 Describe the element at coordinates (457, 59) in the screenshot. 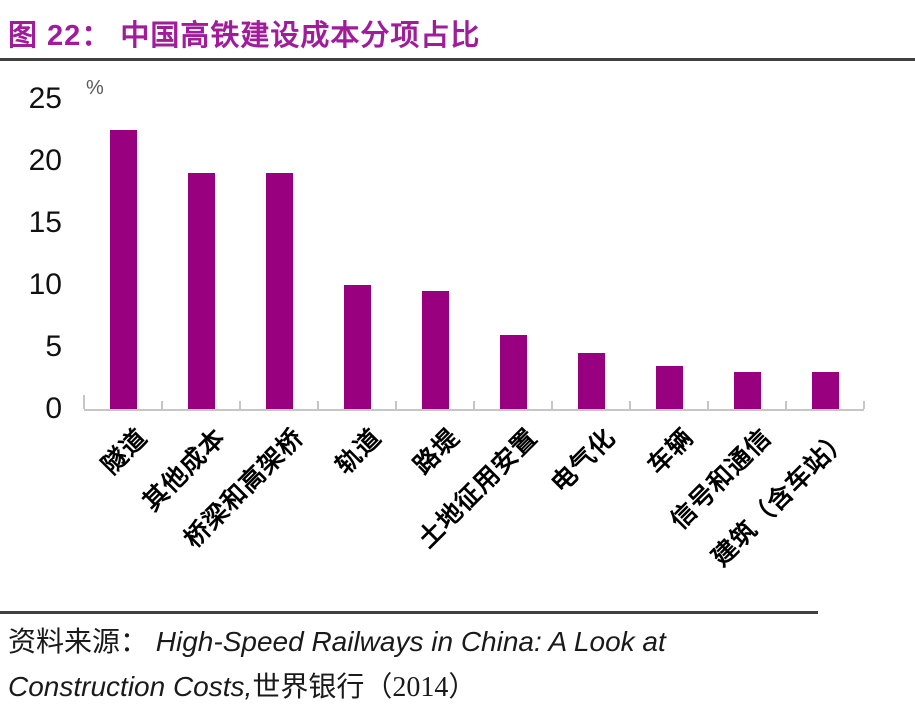

I see `top-divider` at that location.